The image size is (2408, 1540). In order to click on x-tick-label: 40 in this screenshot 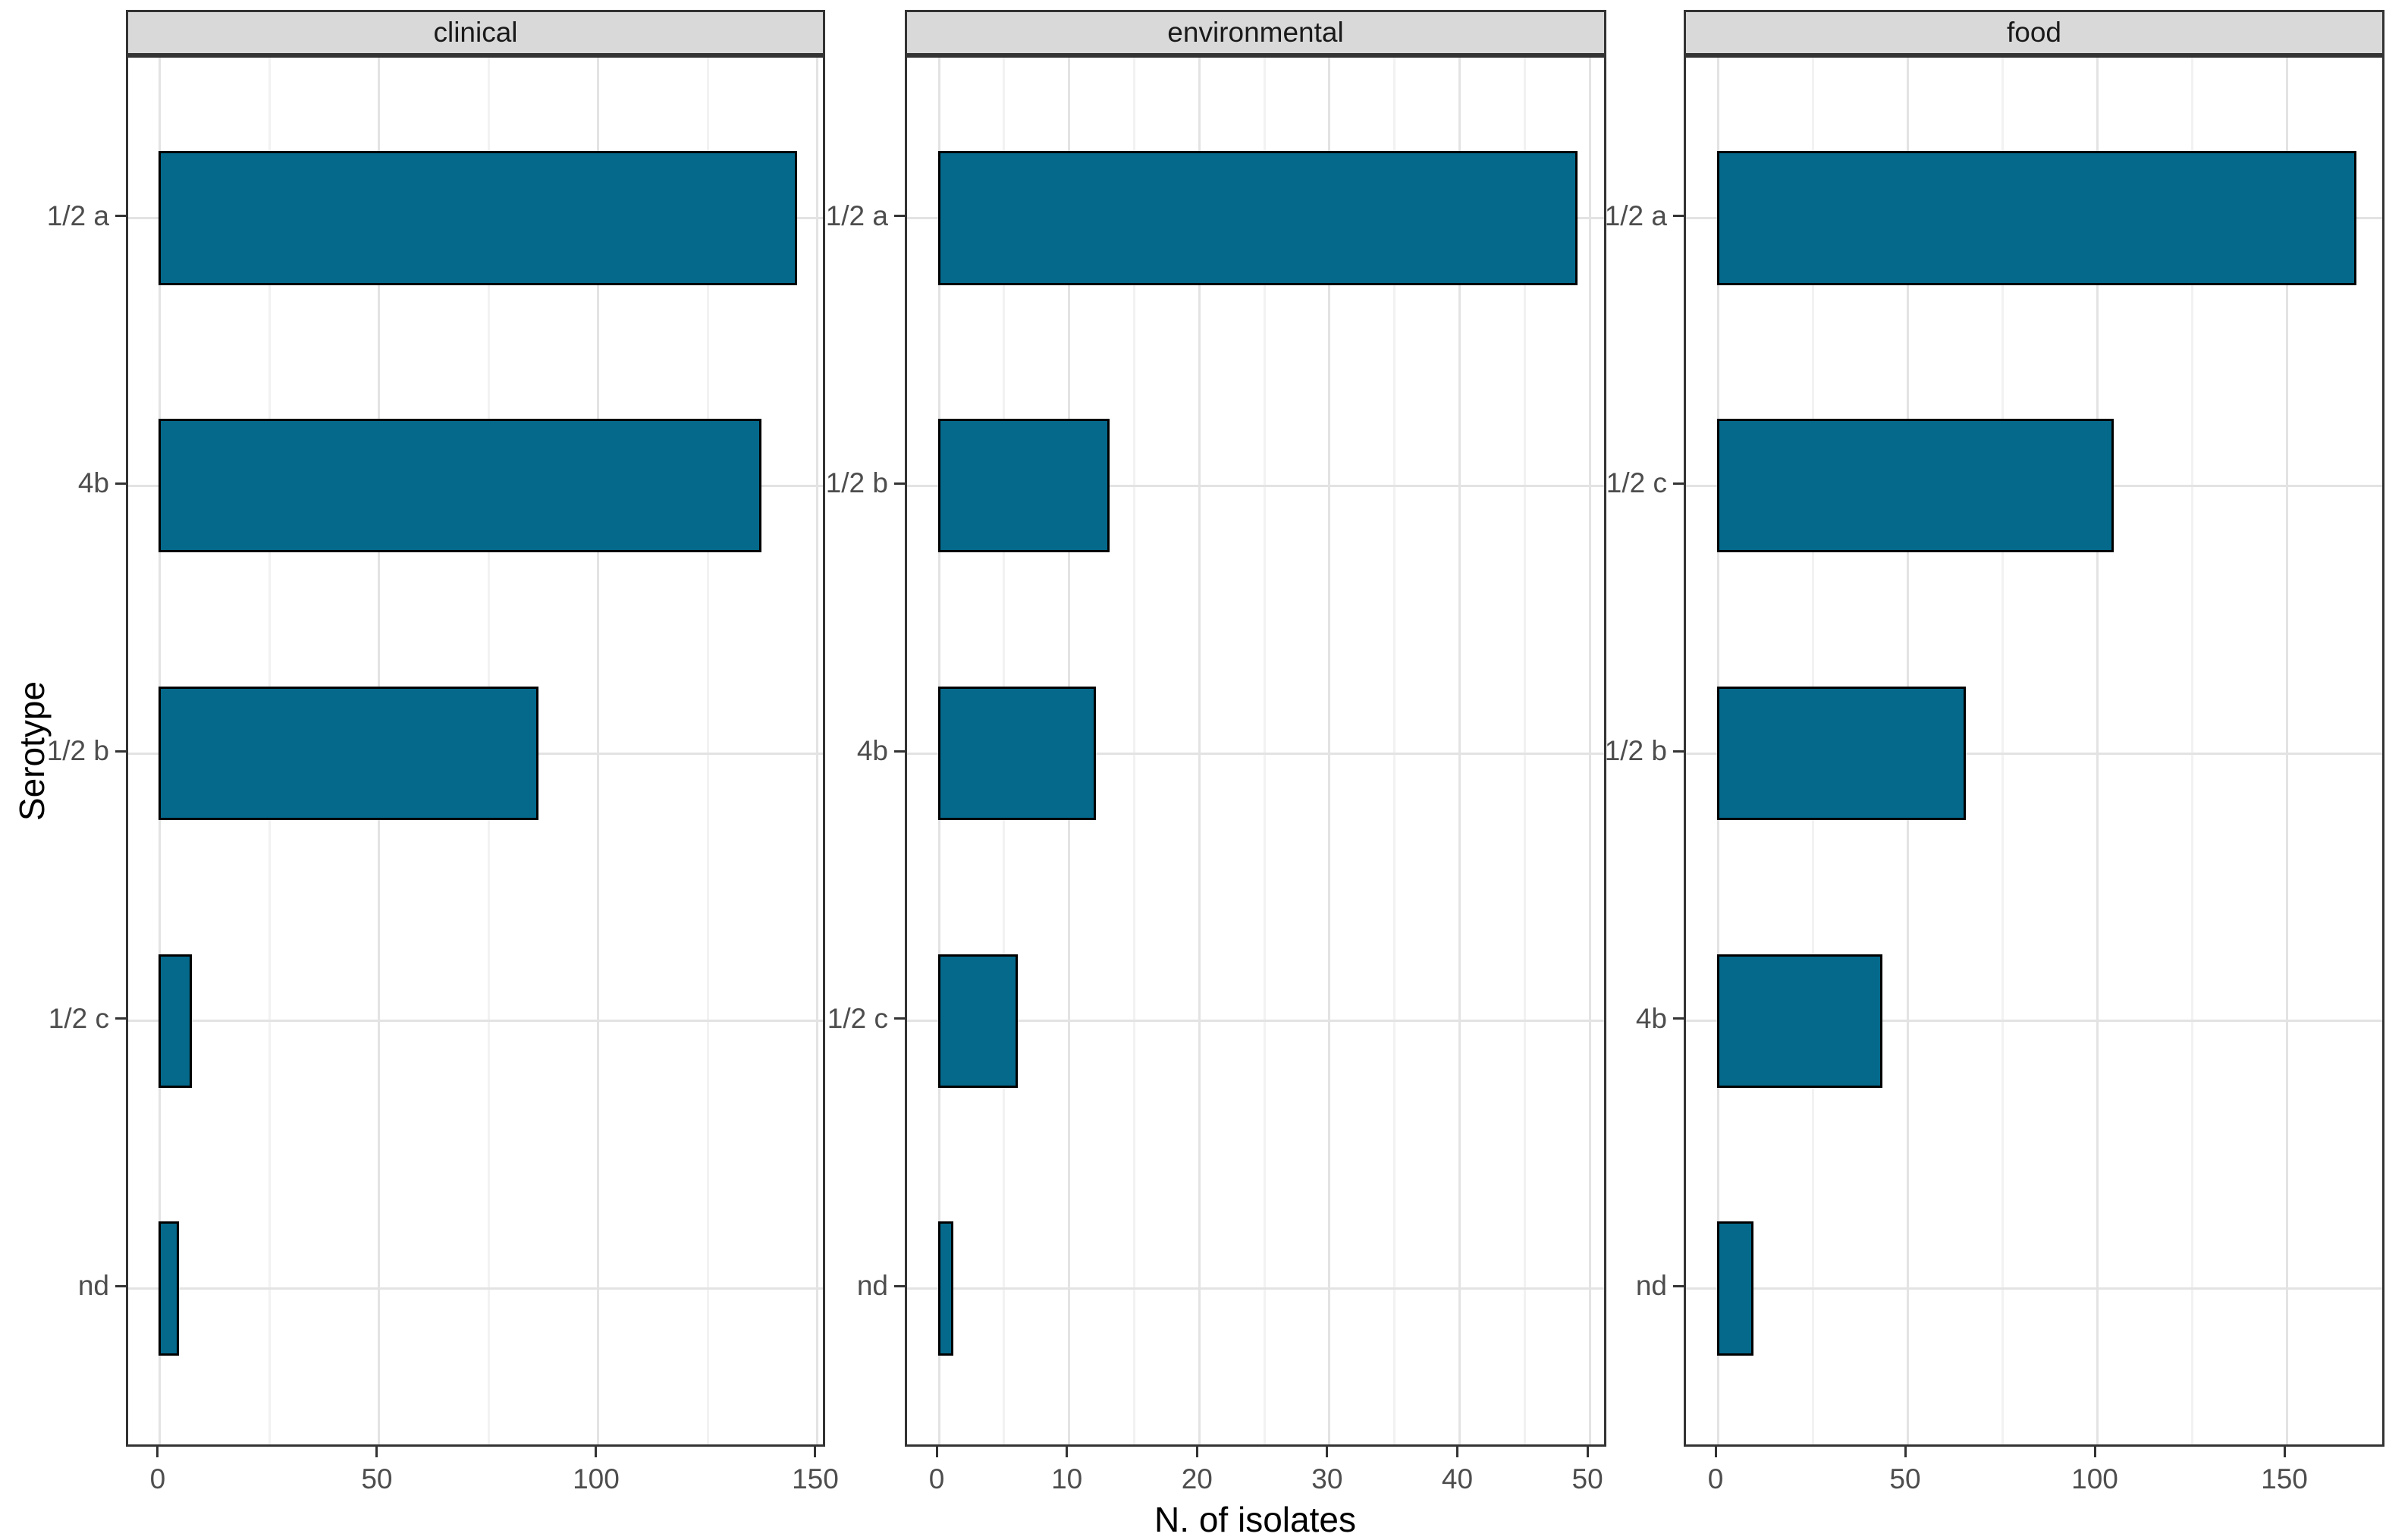, I will do `click(1457, 1478)`.